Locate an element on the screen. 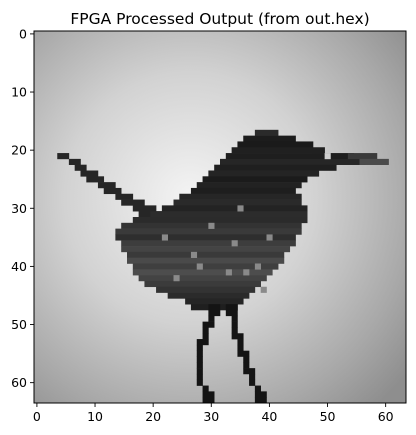 The image size is (416, 435). y-tick-label: 60 is located at coordinates (19, 382).